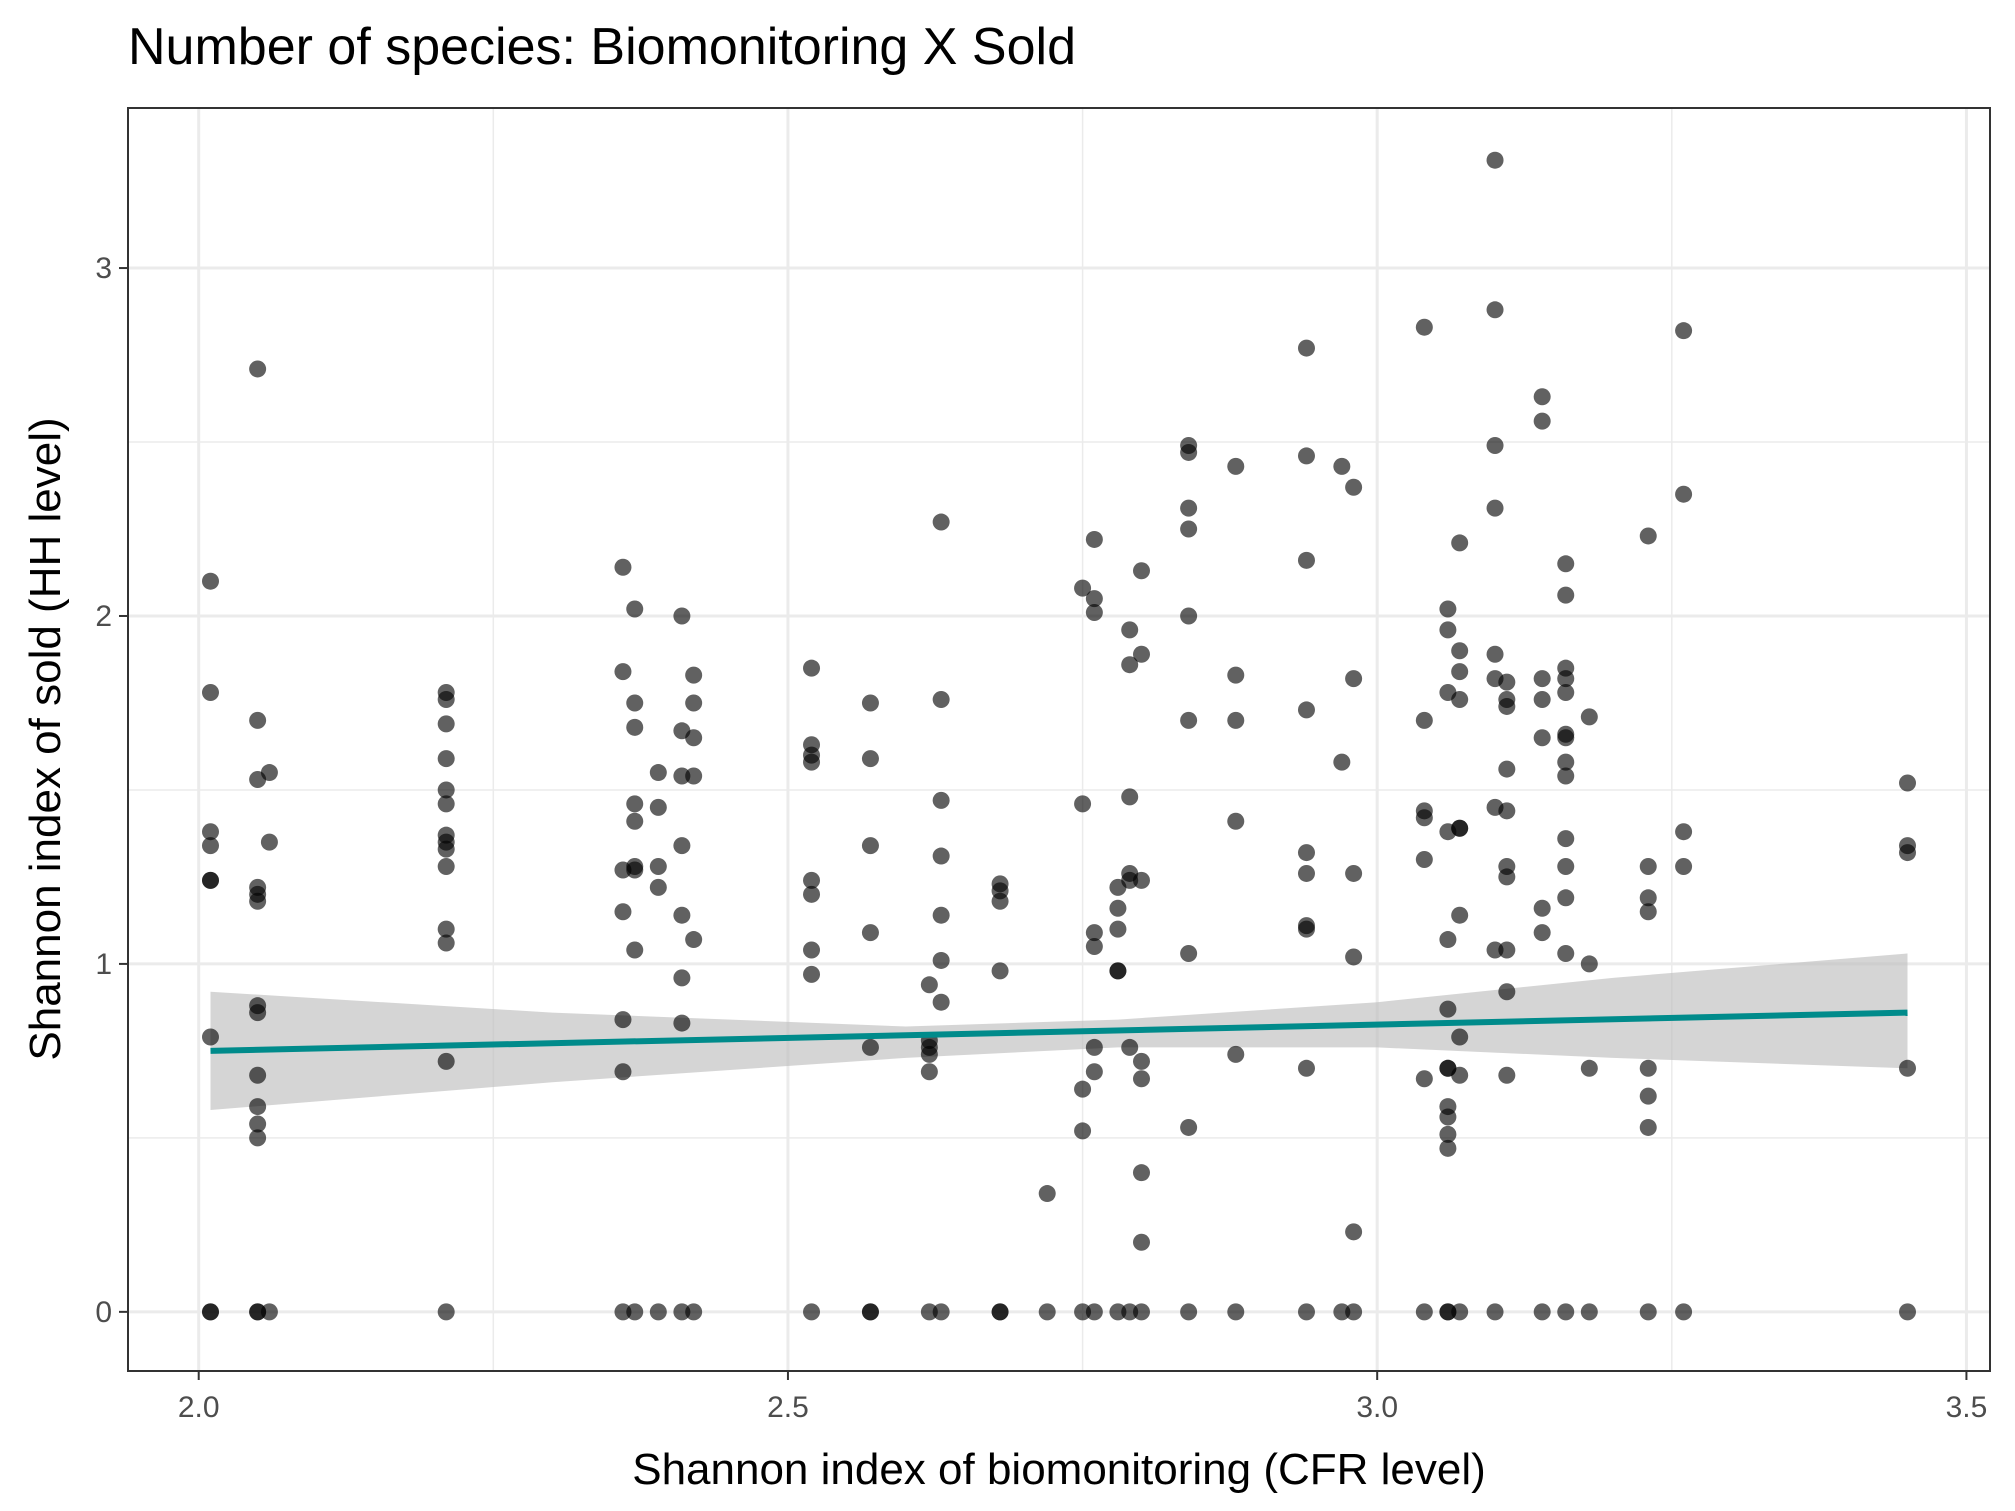 This screenshot has height=1511, width=2015. What do you see at coordinates (111, 790) in the screenshot?
I see `y-axis: 0 1 2 3` at bounding box center [111, 790].